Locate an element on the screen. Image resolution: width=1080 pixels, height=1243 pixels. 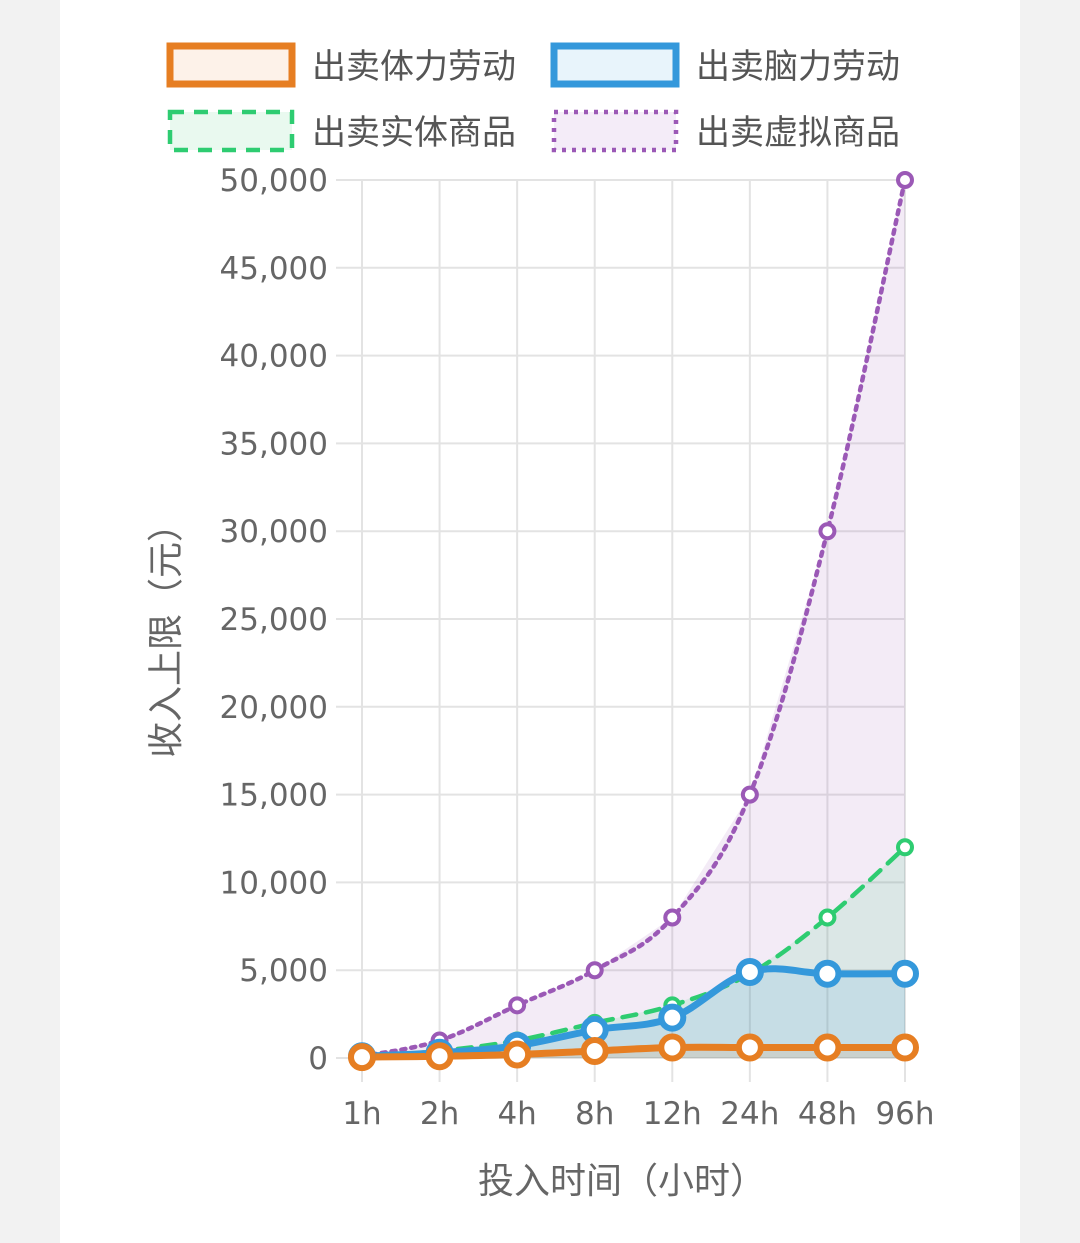
x-tick-label: 1h is located at coordinates (361, 1114).